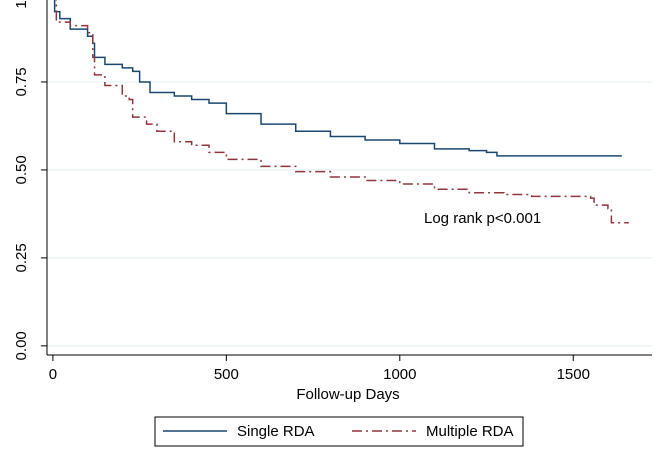  Describe the element at coordinates (347, 394) in the screenshot. I see `x-axis-label: Follow-up Days` at that location.